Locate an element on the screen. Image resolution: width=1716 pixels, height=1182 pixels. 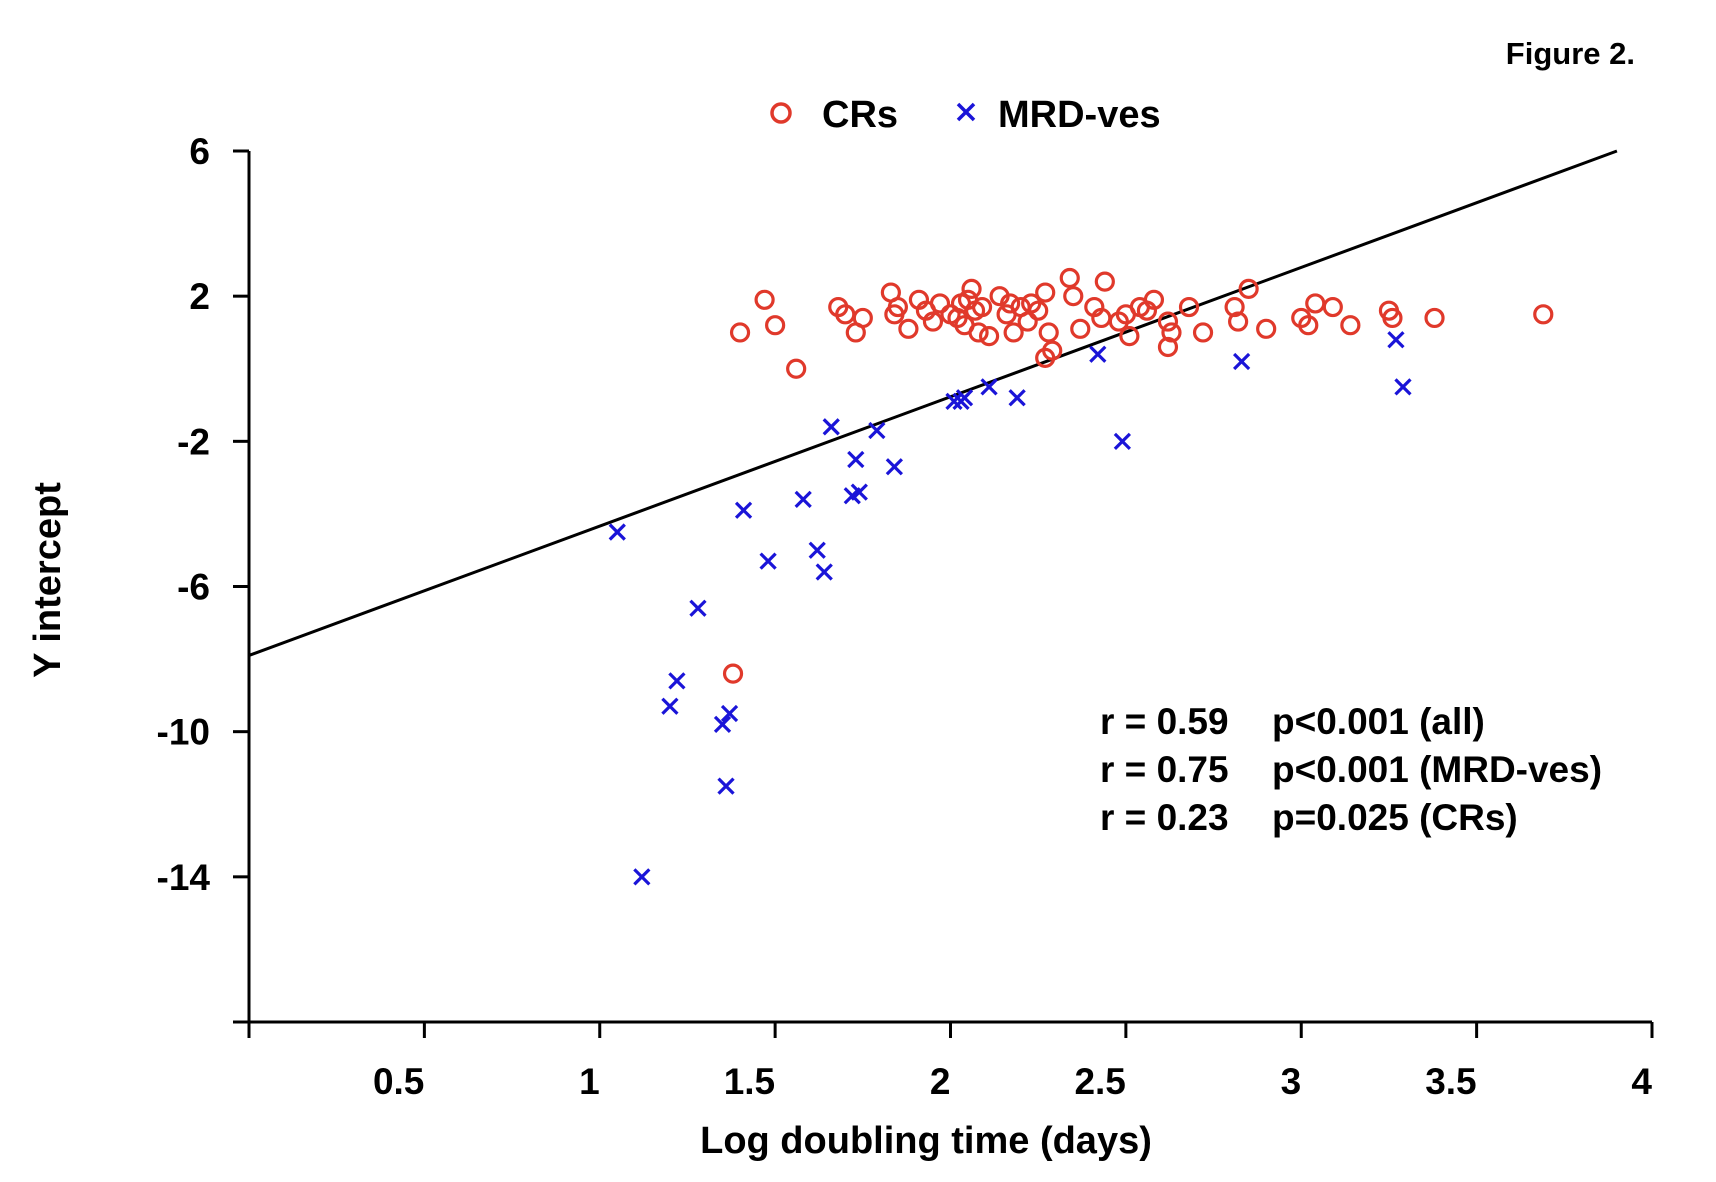
stat-r-crs: r = 0.23 is located at coordinates (1164, 817).